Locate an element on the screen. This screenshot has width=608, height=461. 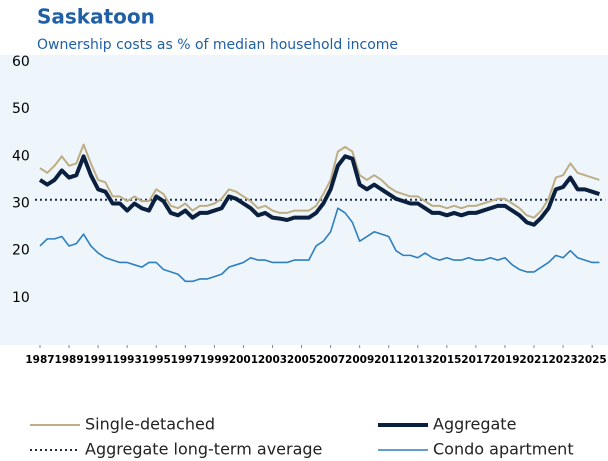
y-tick-label: 30 is located at coordinates (21, 204).